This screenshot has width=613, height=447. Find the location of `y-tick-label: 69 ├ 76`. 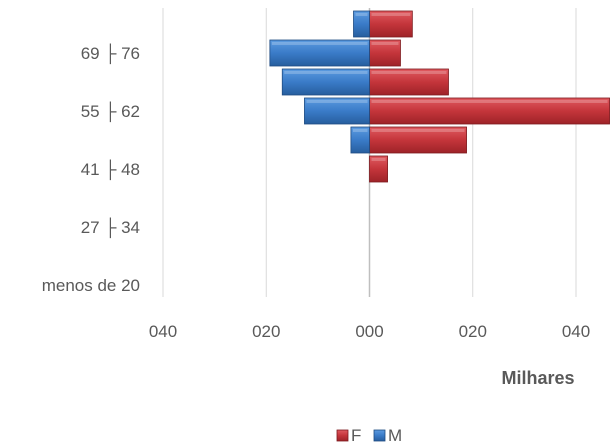

y-tick-label: 69 ├ 76 is located at coordinates (110, 54).